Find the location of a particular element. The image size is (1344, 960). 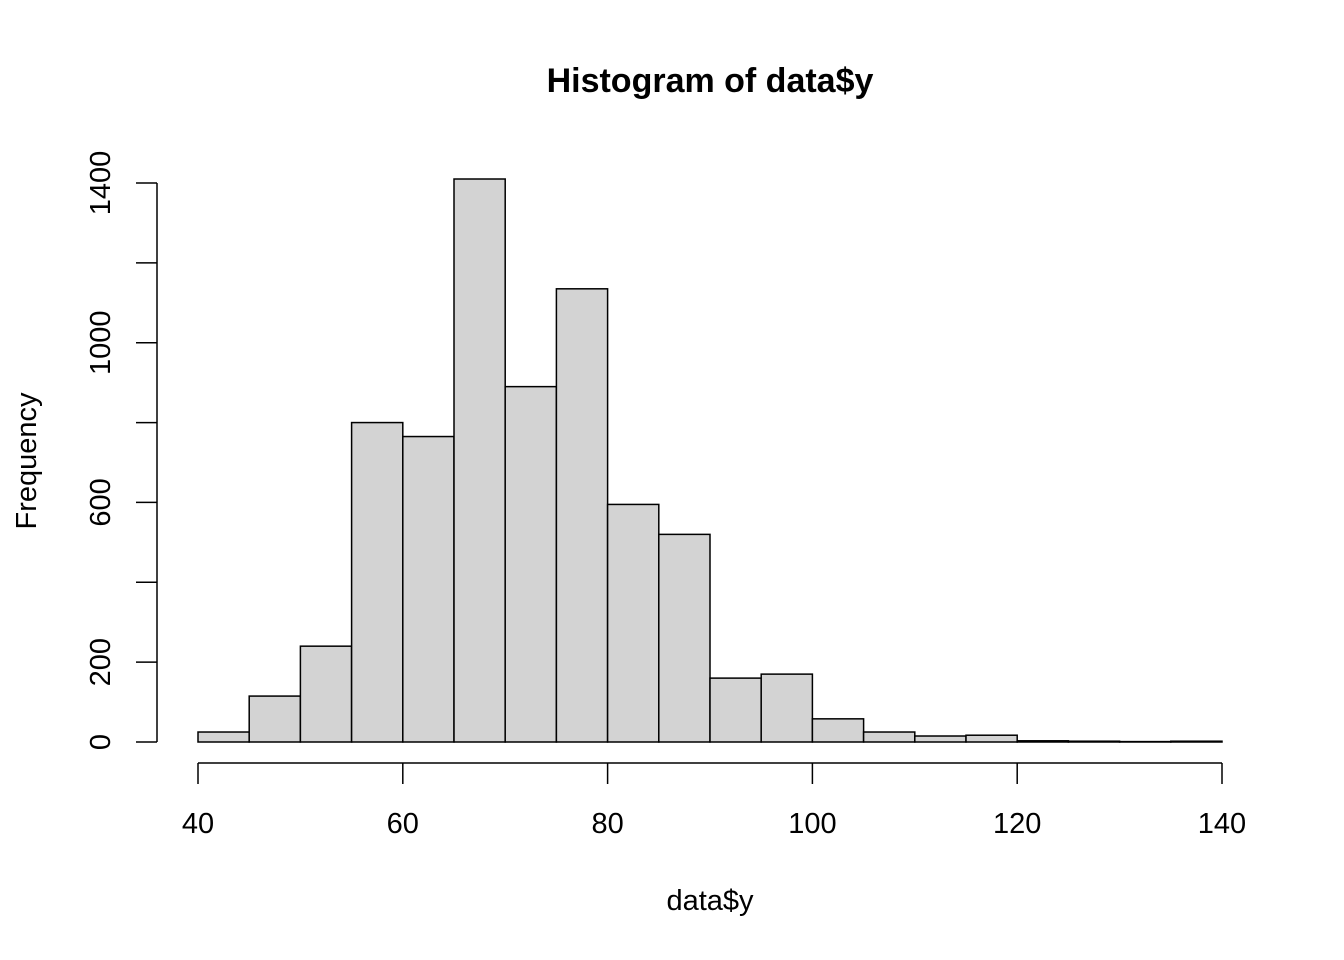

y-tick-label: 600 is located at coordinates (101, 502).